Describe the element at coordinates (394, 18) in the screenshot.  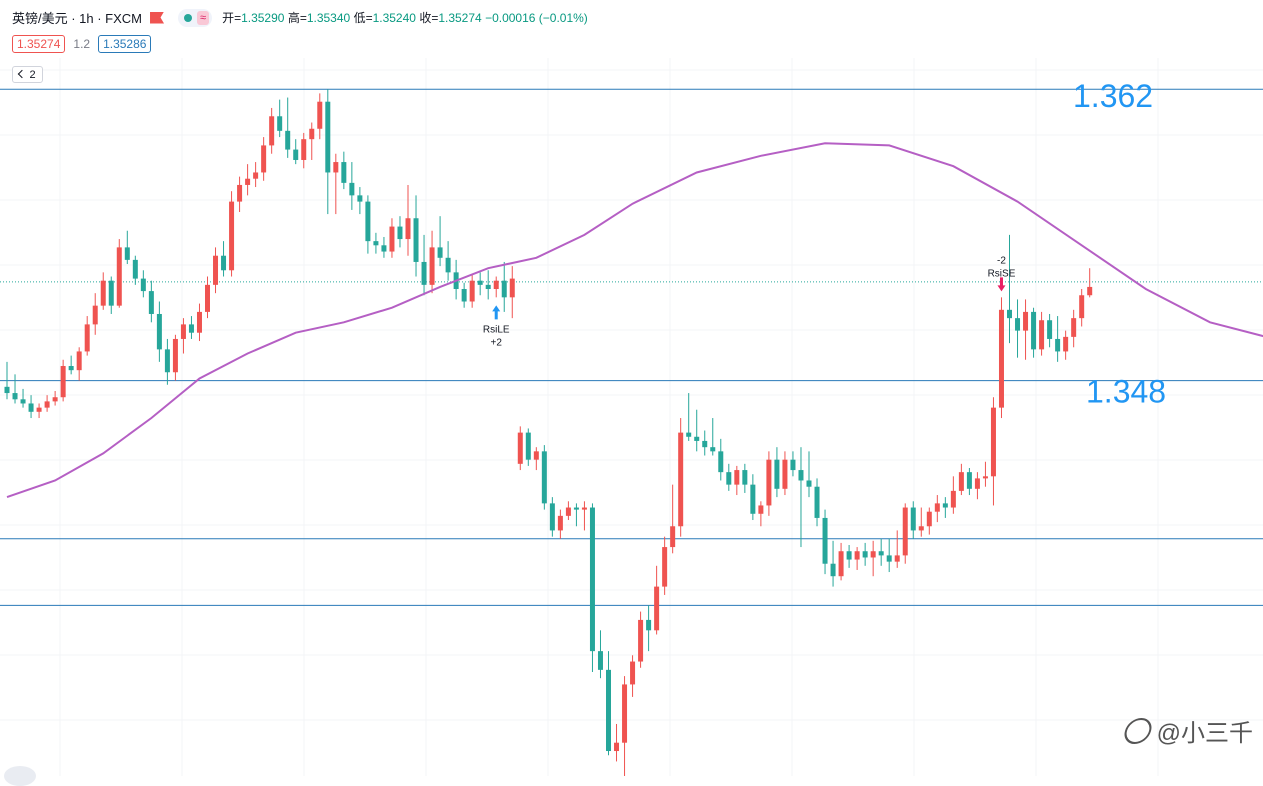
I see `low-value: 1.35240` at that location.